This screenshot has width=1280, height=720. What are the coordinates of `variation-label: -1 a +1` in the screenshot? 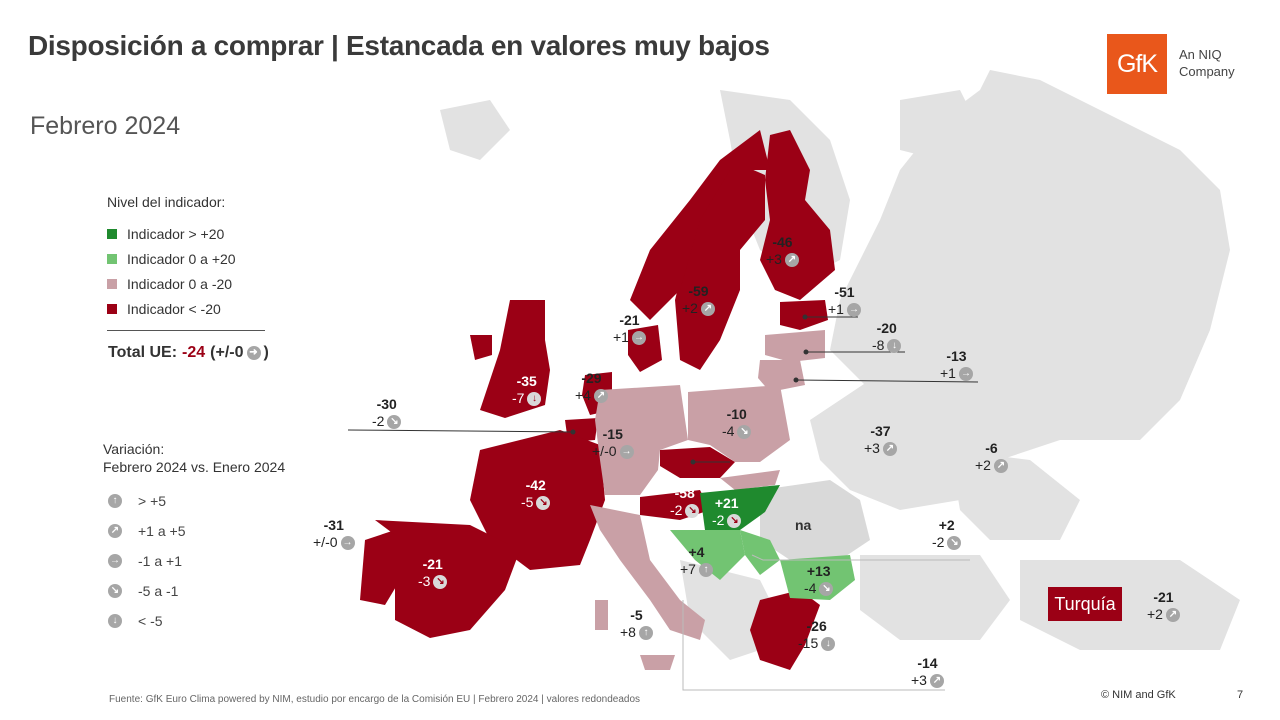 It's located at (160, 561).